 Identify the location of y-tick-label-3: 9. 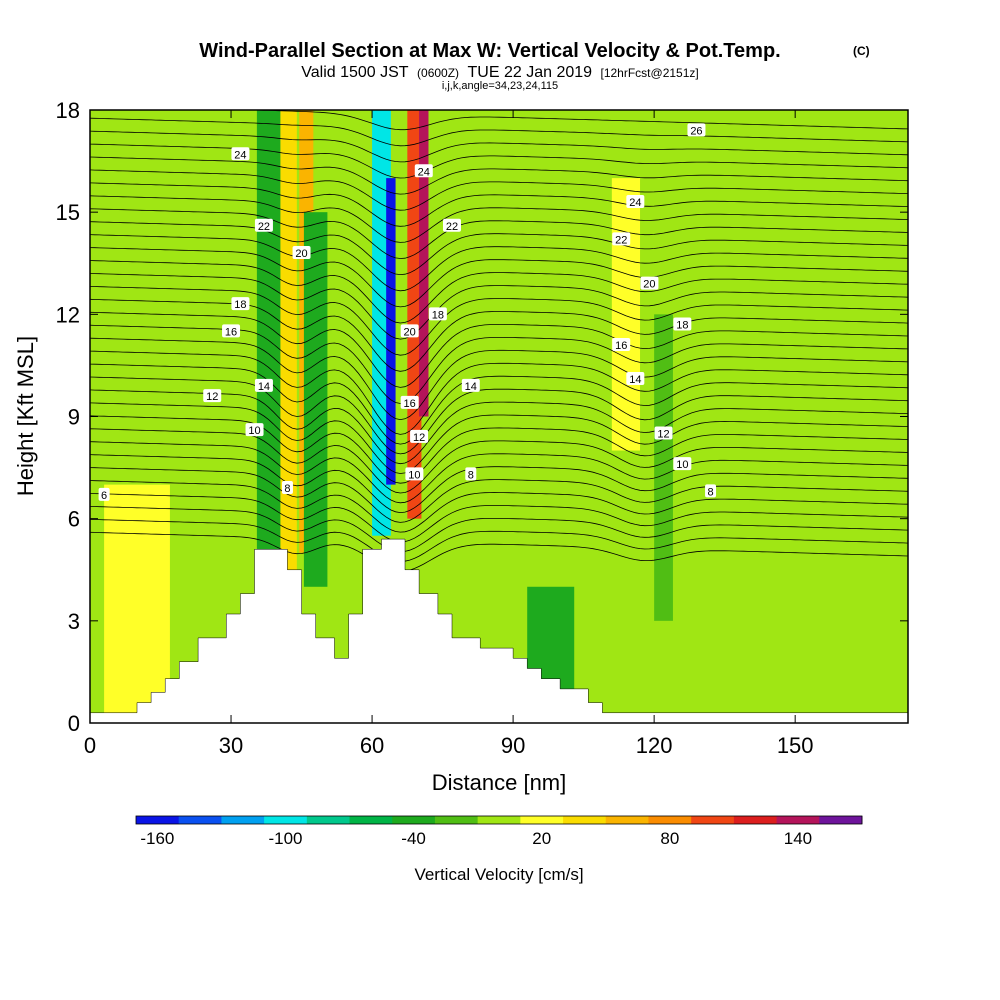
(74, 417).